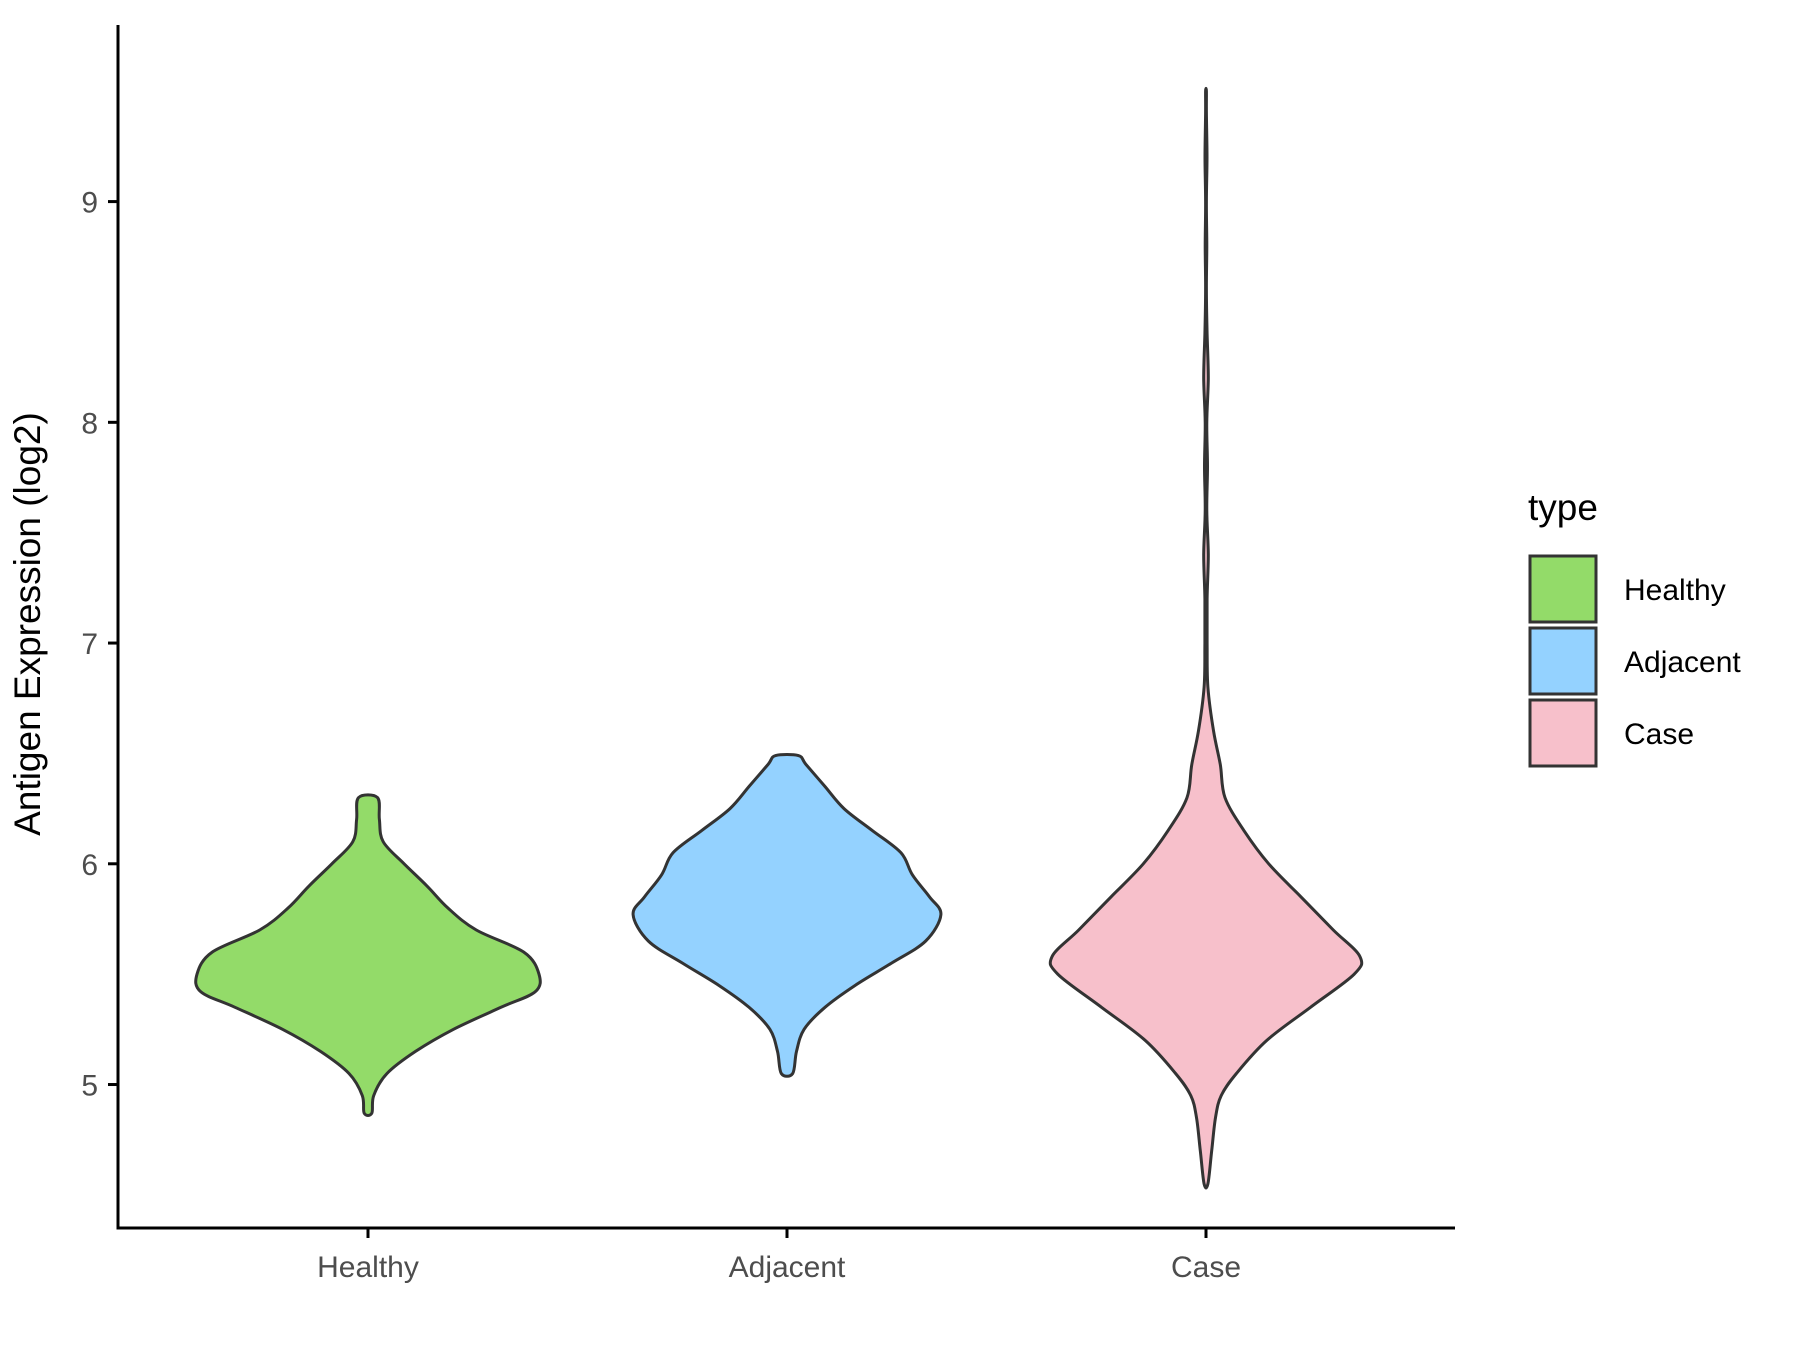 The width and height of the screenshot is (1800, 1350). Describe the element at coordinates (368, 955) in the screenshot. I see `violin-healthy` at that location.